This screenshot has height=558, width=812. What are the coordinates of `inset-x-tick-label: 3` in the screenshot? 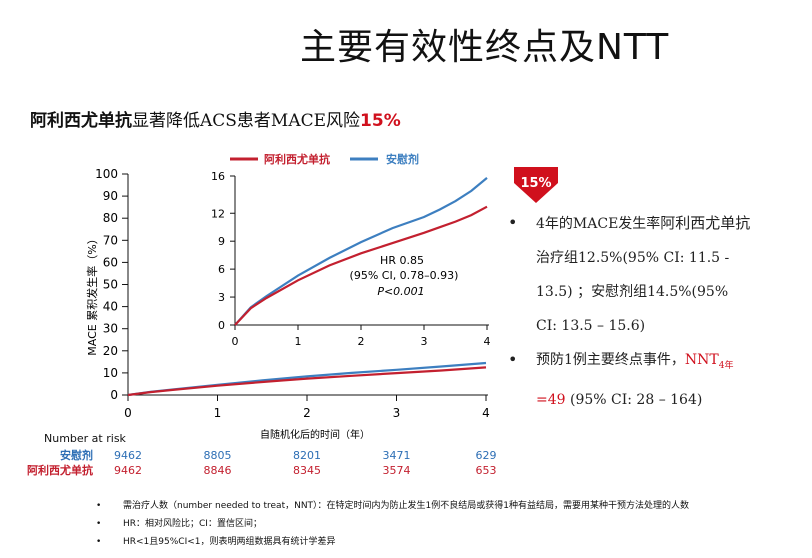 It's located at (424, 341).